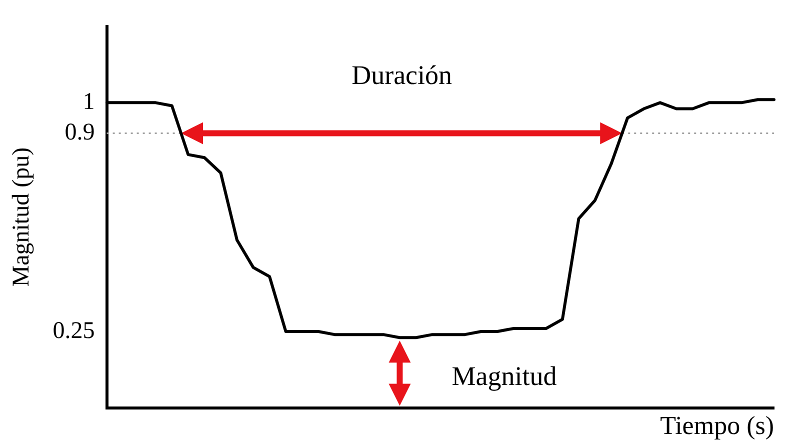 The image size is (788, 447). I want to click on x-axis-title: Tiempo (s), so click(717, 425).